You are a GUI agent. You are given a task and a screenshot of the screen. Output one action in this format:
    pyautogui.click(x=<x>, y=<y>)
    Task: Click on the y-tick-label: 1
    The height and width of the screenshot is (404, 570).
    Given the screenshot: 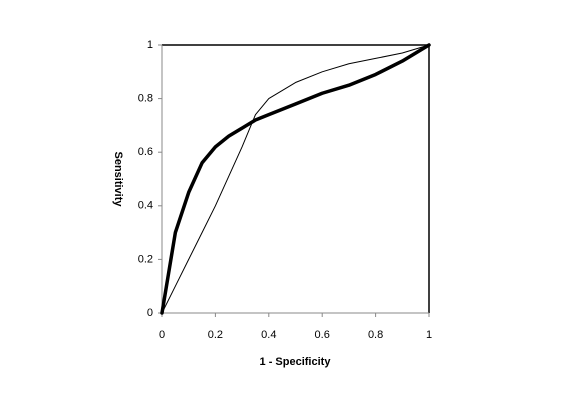 What is the action you would take?
    pyautogui.click(x=150, y=45)
    